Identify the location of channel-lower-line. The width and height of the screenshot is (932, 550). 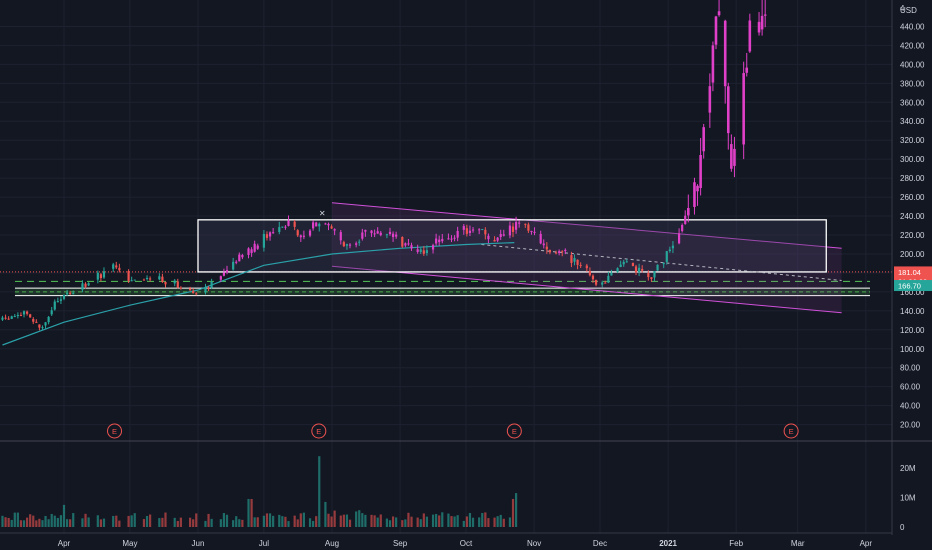
(586, 289).